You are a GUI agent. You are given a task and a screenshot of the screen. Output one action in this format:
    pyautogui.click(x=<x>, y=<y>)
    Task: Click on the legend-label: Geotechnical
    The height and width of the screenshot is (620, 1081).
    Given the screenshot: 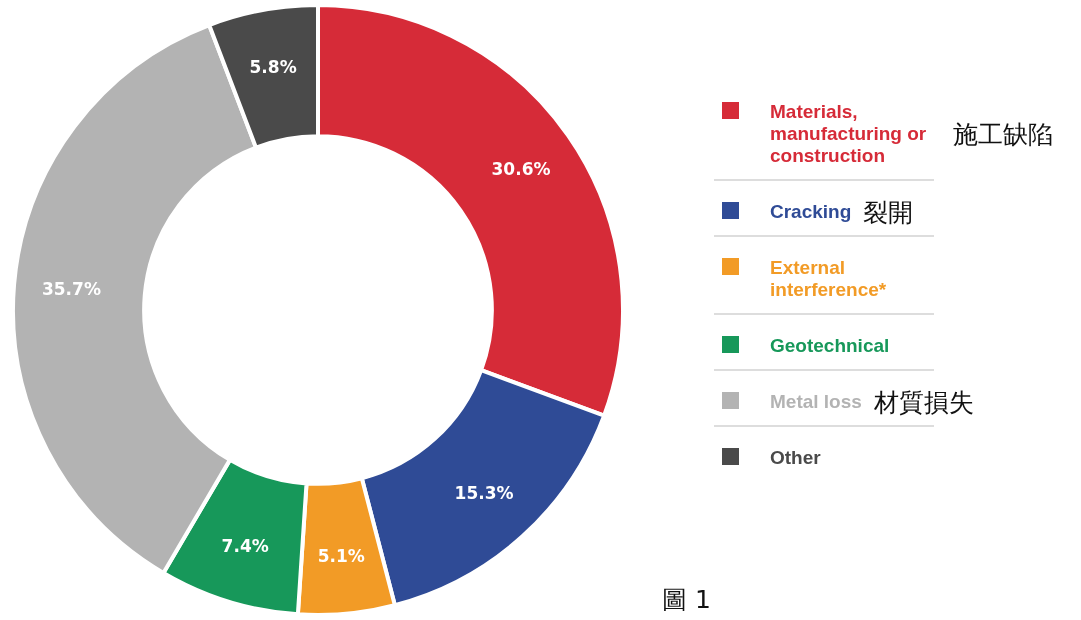 What is the action you would take?
    pyautogui.click(x=830, y=345)
    